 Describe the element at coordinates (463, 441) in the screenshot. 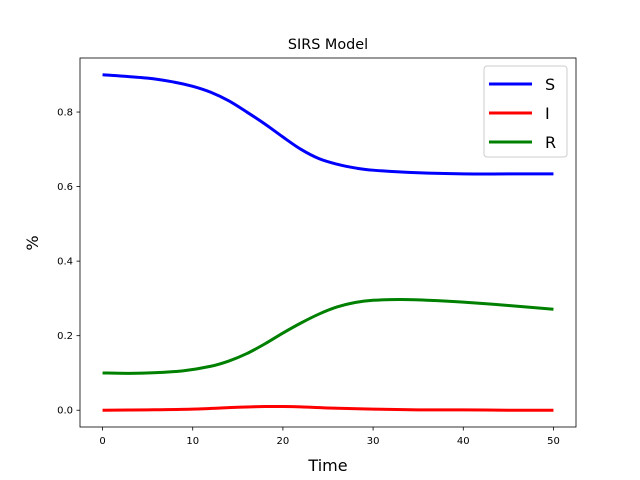

I see `x-tick-label: 40` at that location.